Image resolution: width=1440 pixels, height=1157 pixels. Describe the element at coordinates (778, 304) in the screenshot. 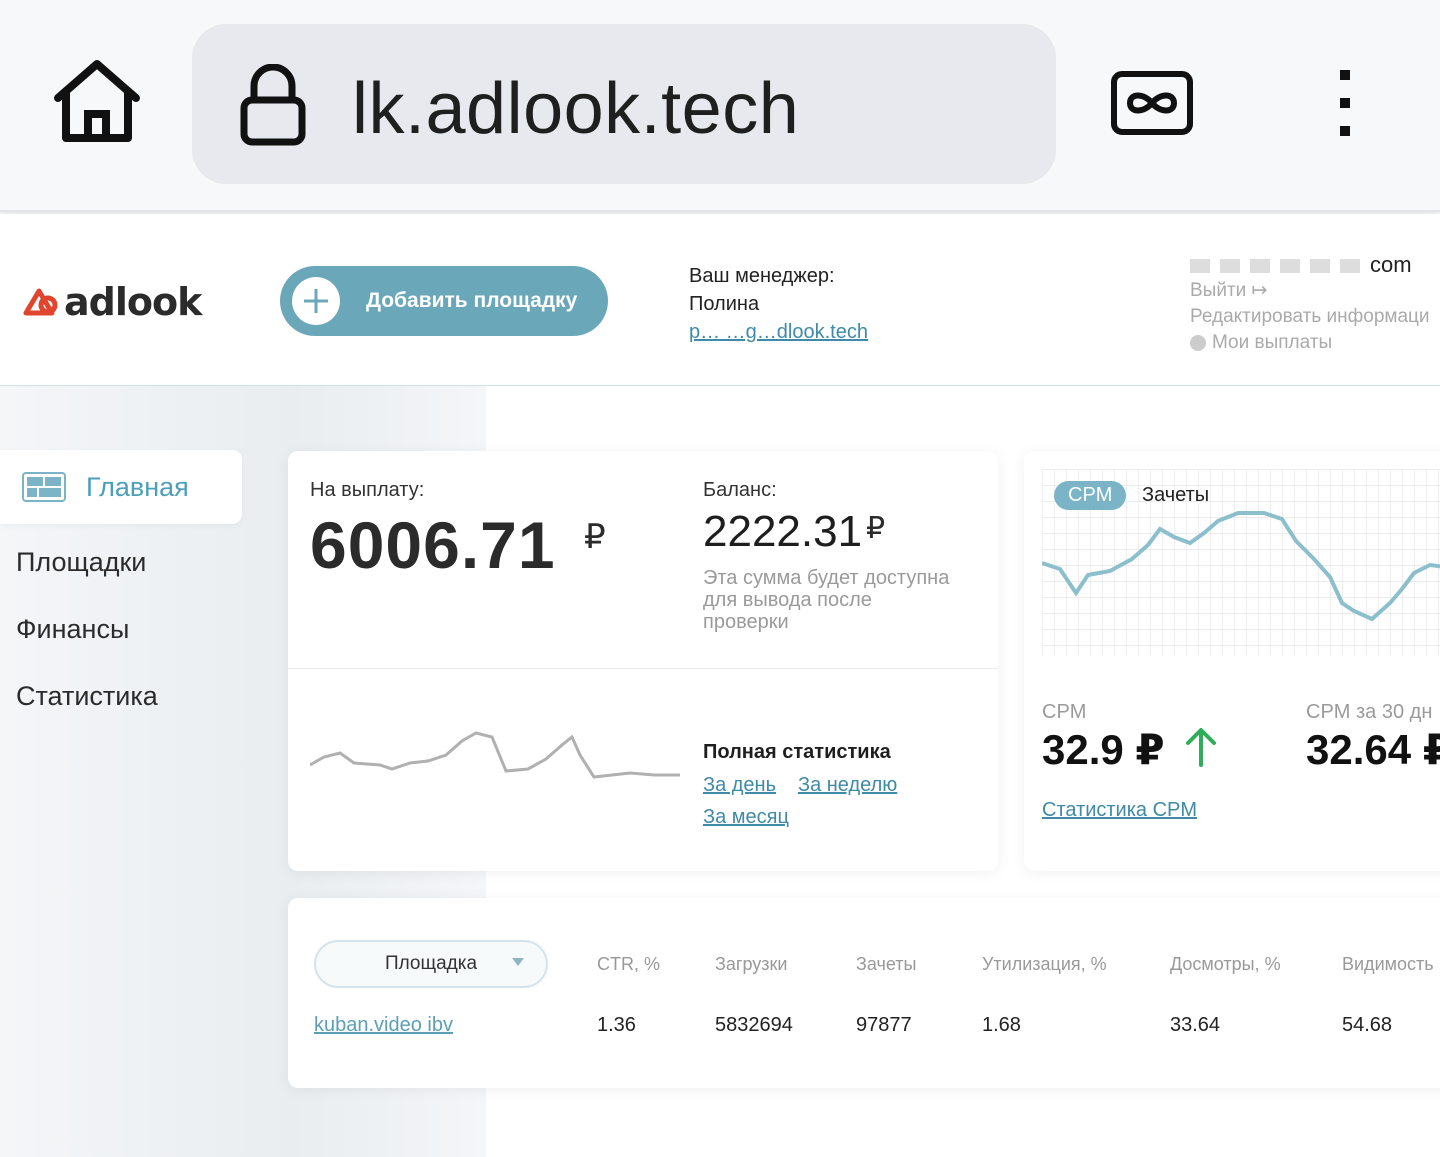

I see `manager-info: Ваш менеджер: Полина p… …g…dlook.tech` at that location.